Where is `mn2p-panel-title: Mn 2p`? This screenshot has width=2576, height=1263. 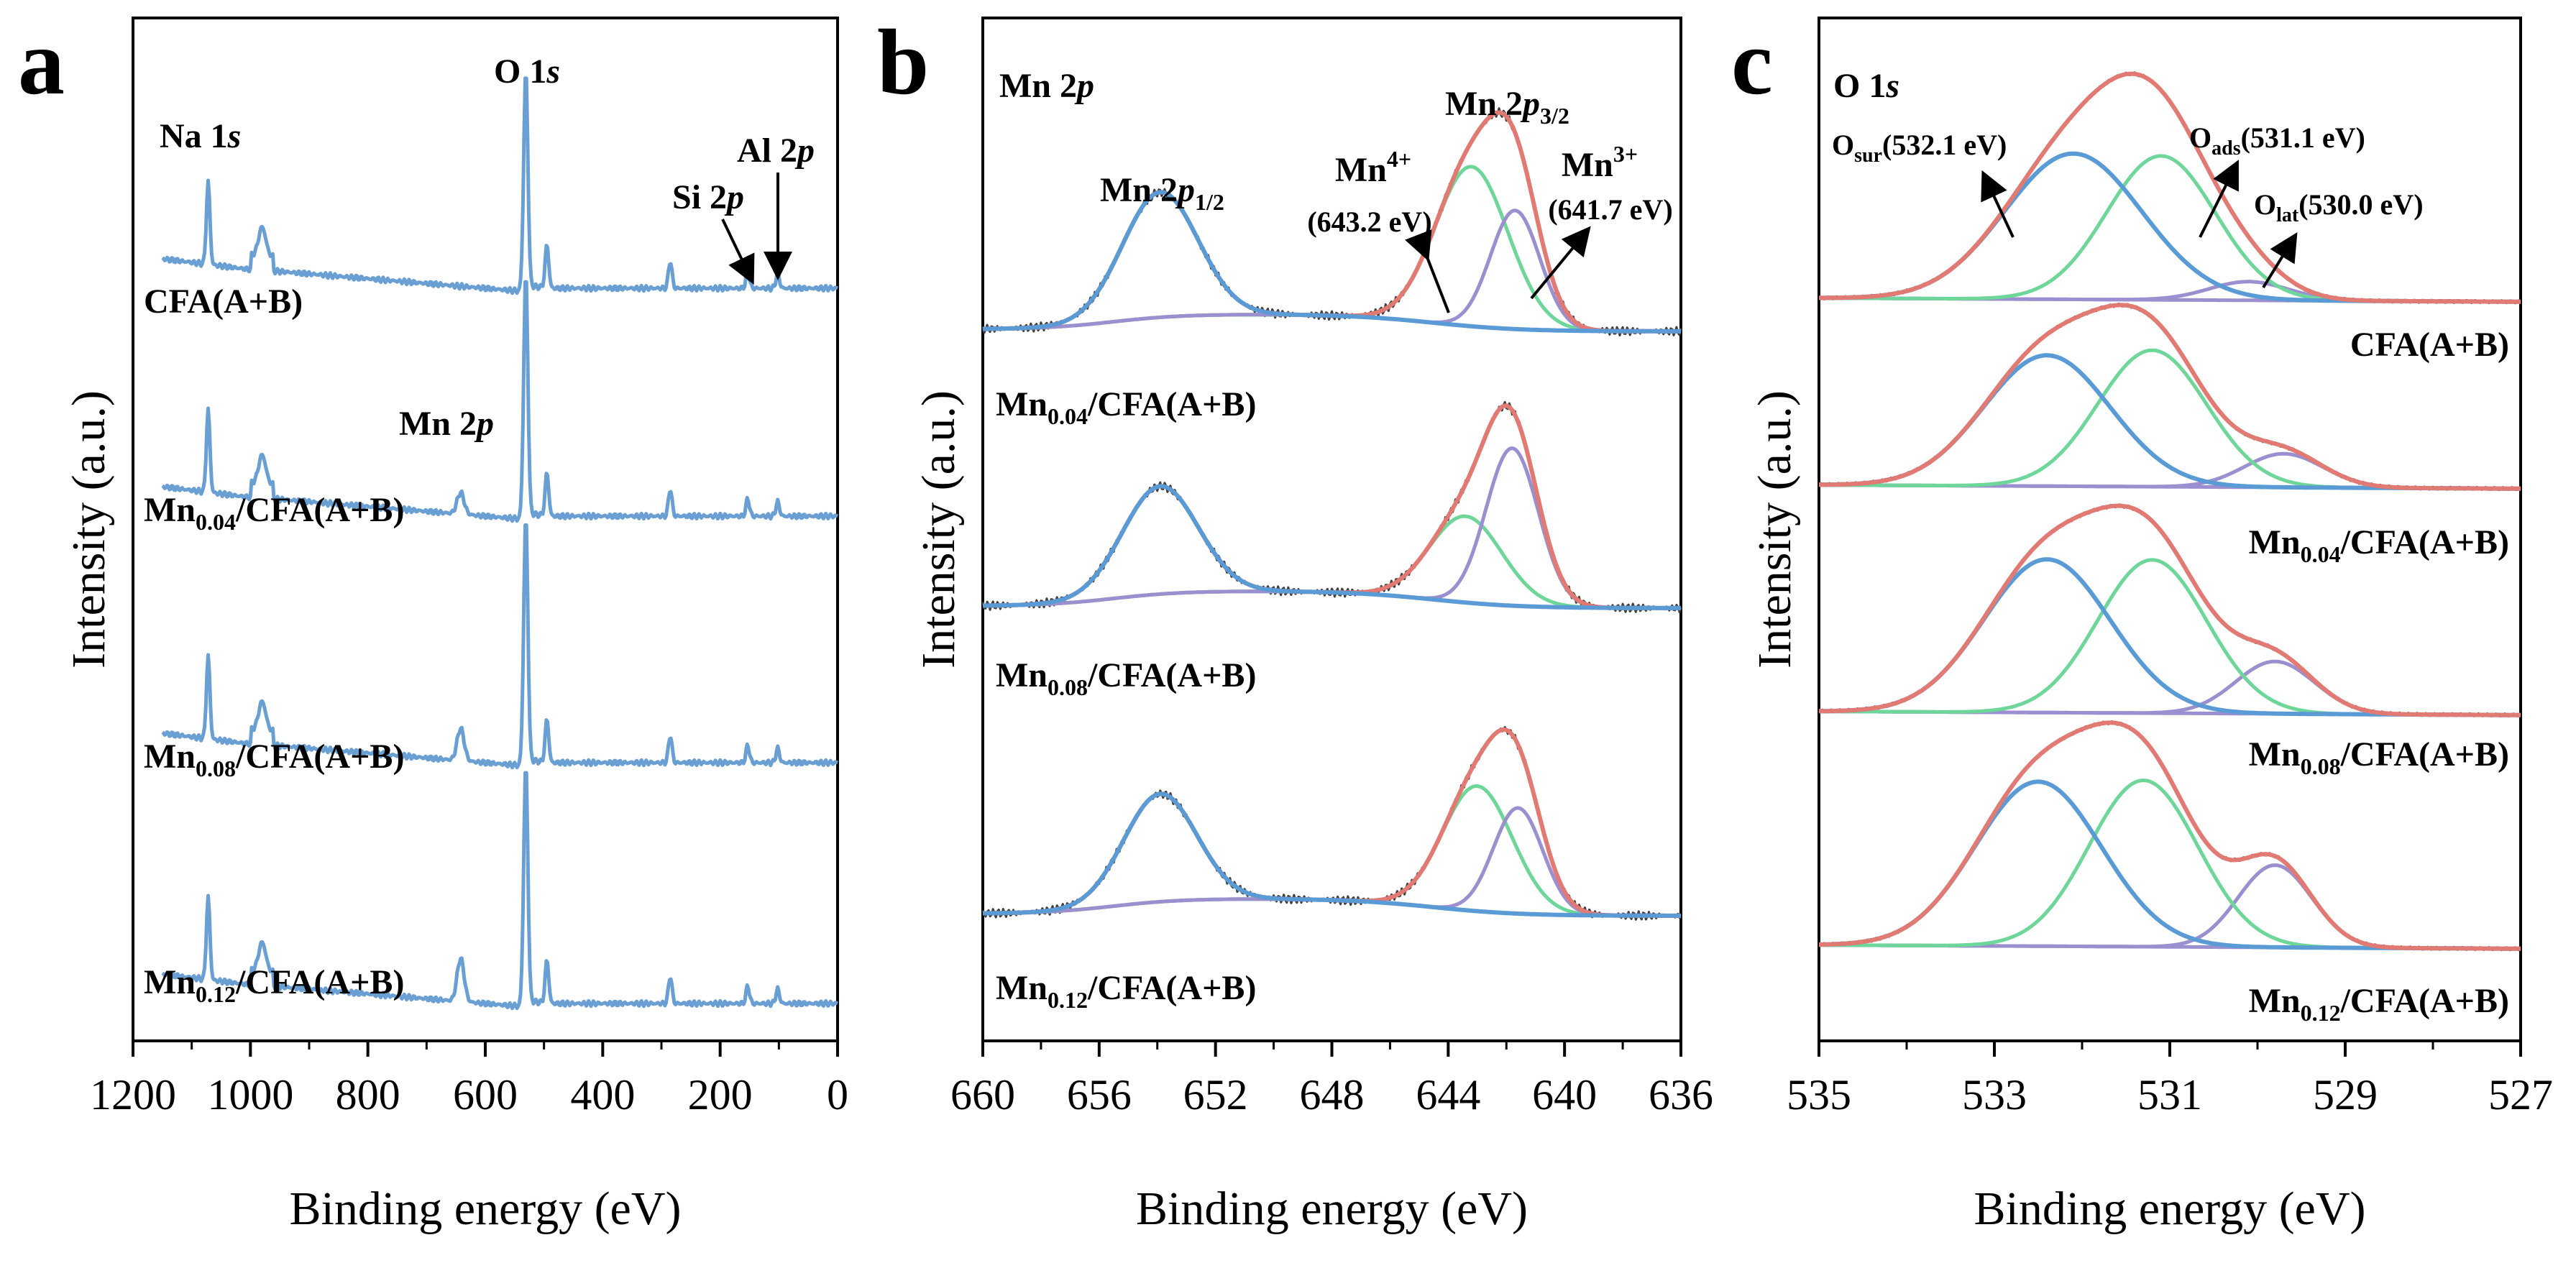
mn2p-panel-title: Mn 2p is located at coordinates (1046, 86).